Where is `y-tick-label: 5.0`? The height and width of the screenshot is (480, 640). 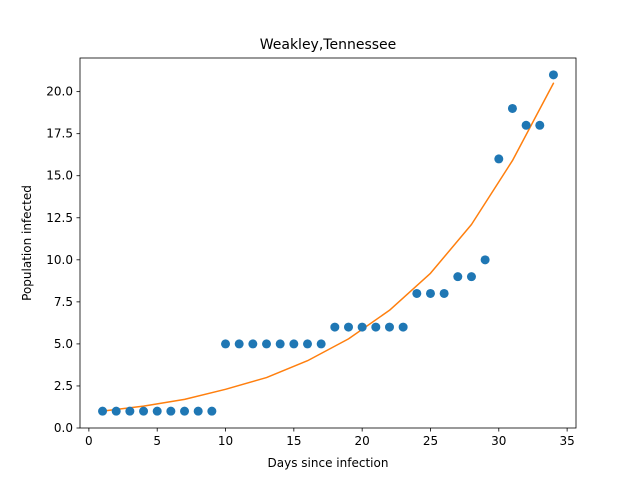
y-tick-label: 5.0 is located at coordinates (63, 344).